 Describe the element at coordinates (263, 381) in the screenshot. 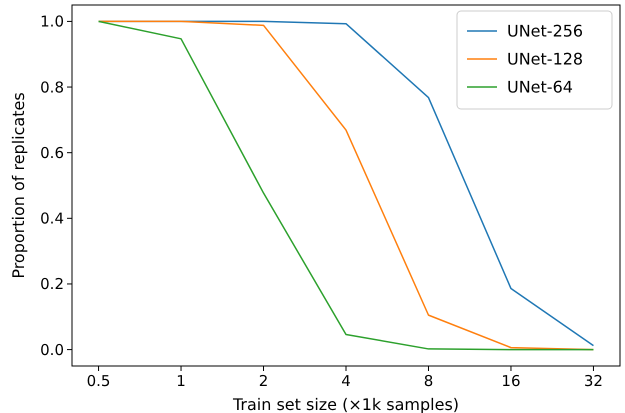

I see `x-tick-label: 2` at that location.